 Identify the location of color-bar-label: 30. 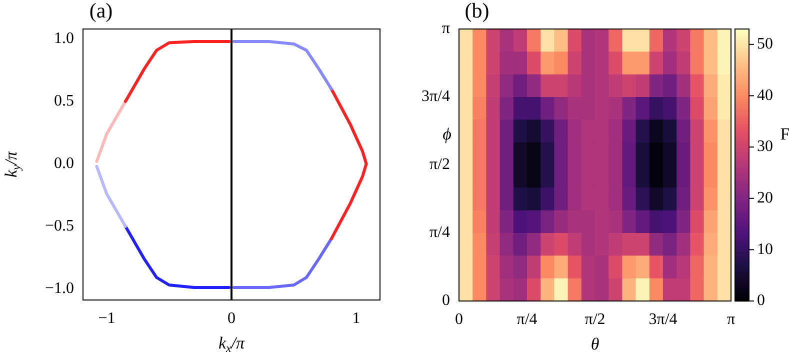
(765, 147).